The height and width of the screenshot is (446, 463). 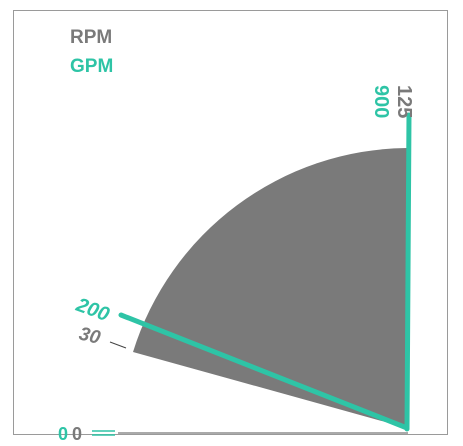 I want to click on rpm-zero-label: 0, so click(x=77, y=434).